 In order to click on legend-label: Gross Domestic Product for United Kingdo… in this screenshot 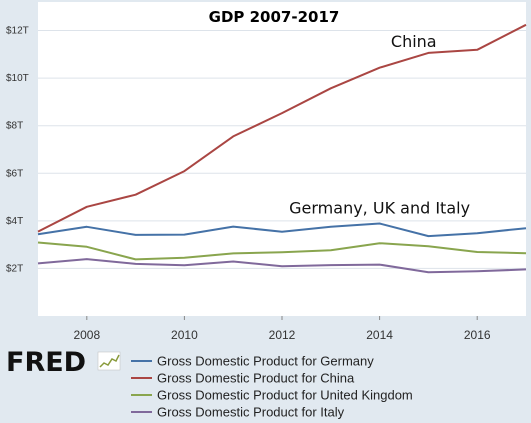, I will do `click(285, 395)`.